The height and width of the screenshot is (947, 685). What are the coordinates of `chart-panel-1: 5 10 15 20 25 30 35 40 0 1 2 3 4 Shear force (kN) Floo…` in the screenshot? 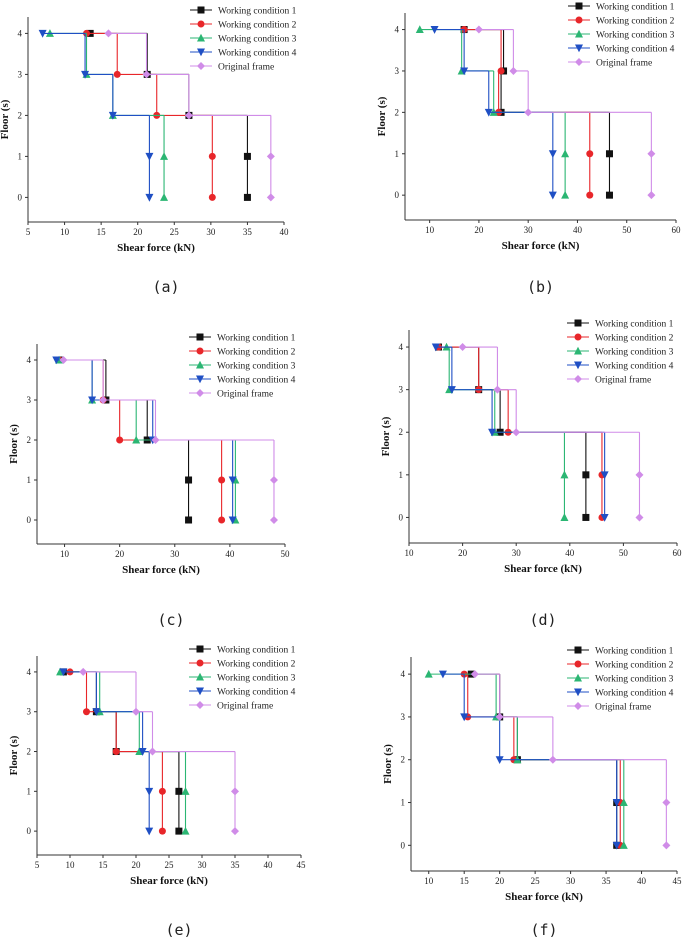 It's located at (148, 151).